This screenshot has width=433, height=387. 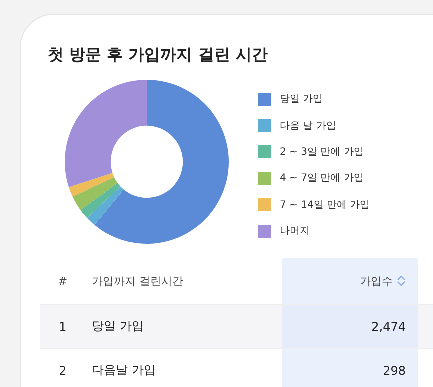 What do you see at coordinates (295, 231) in the screenshot?
I see `legend-label: 나머지` at bounding box center [295, 231].